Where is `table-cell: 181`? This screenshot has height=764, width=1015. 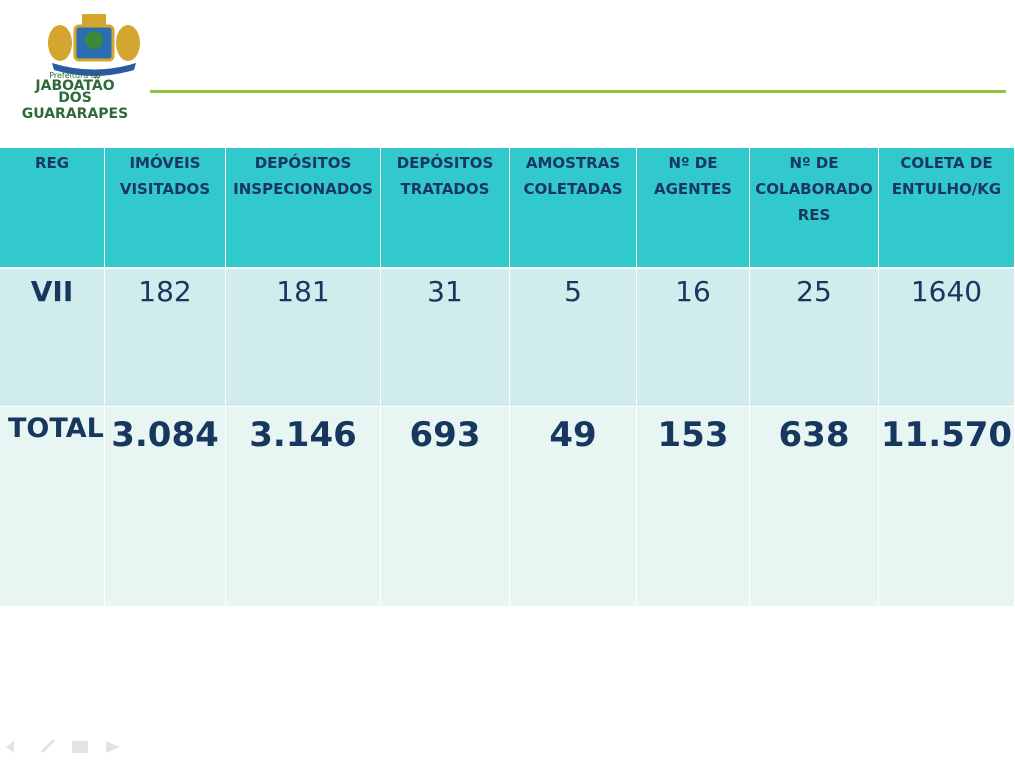
table-cell: 181 is located at coordinates (303, 337).